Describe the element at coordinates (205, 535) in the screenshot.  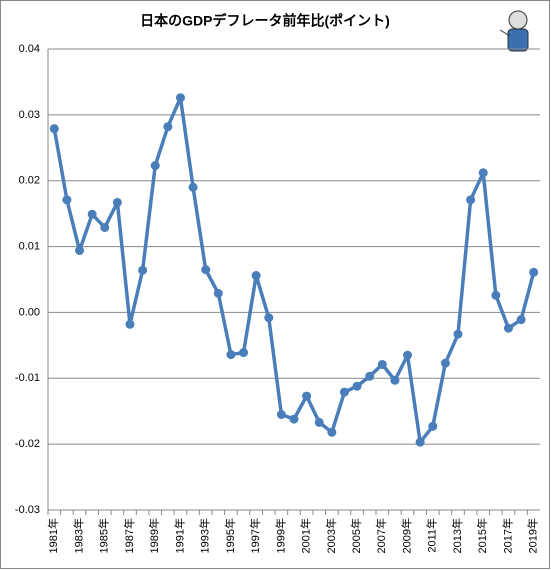
I see `x-tick-label: 1993年` at that location.